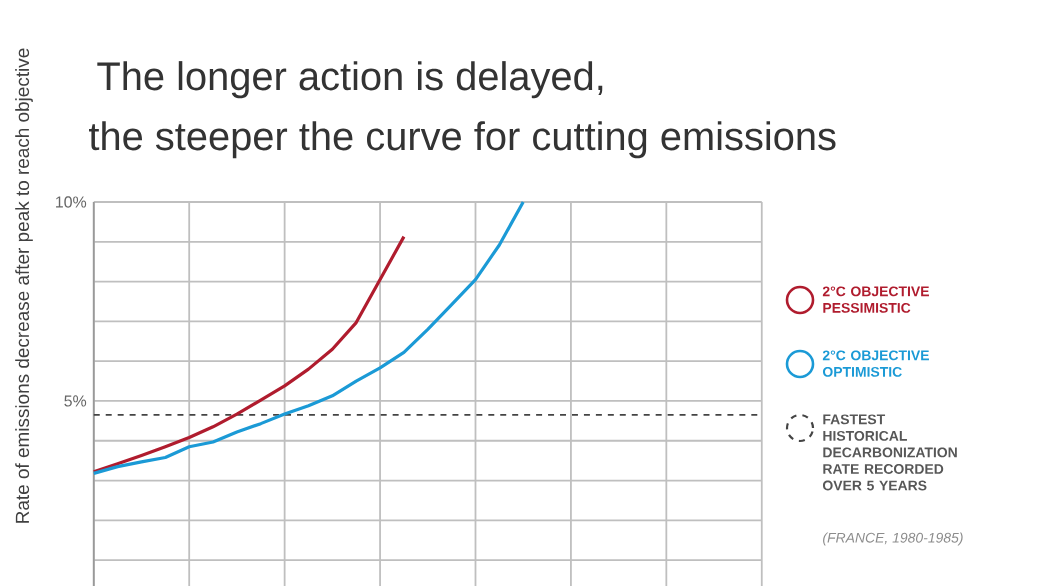 Image resolution: width=1040 pixels, height=586 pixels. I want to click on y-axis-title: Rate of emissions decrease after peak to reach objective, so click(24, 285).